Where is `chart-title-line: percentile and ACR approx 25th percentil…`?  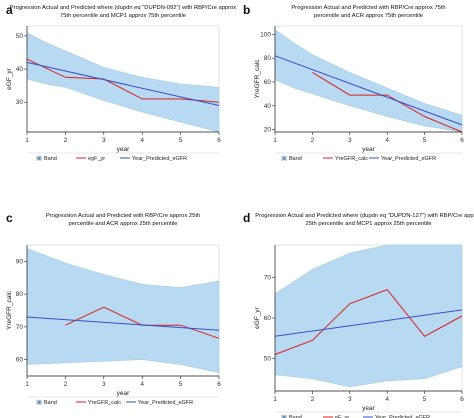 chart-title-line: percentile and ACR approx 25th percentil… is located at coordinates (123, 224).